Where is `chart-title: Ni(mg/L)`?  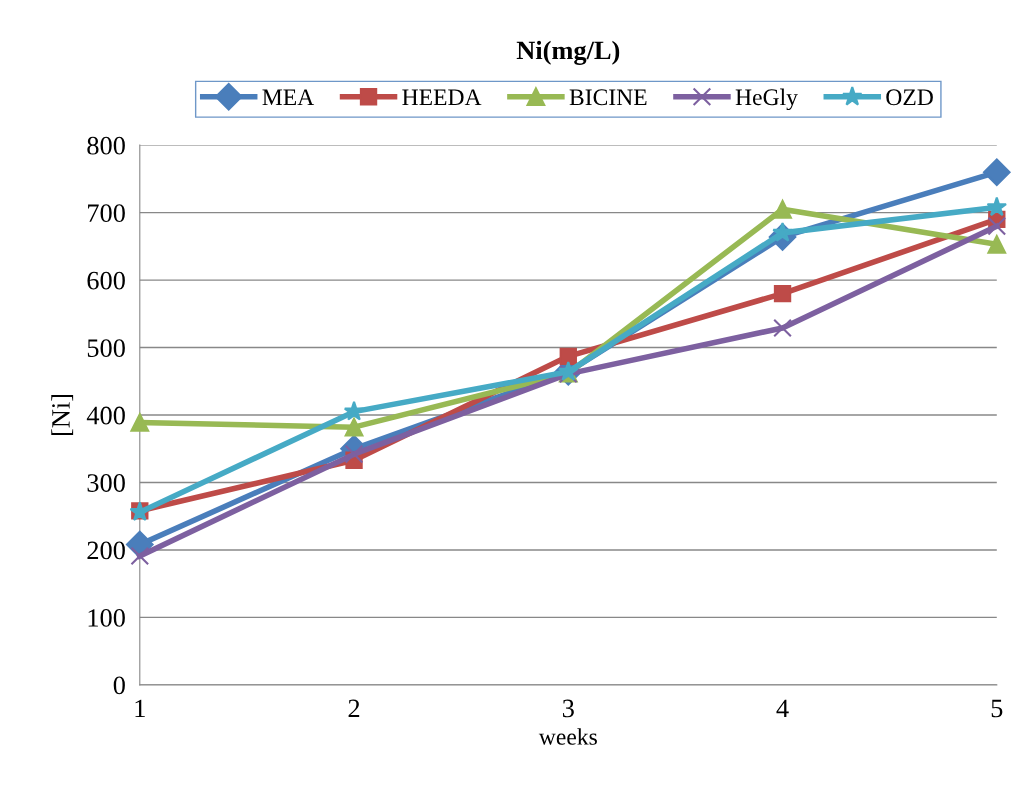
chart-title: Ni(mg/L) is located at coordinates (568, 52).